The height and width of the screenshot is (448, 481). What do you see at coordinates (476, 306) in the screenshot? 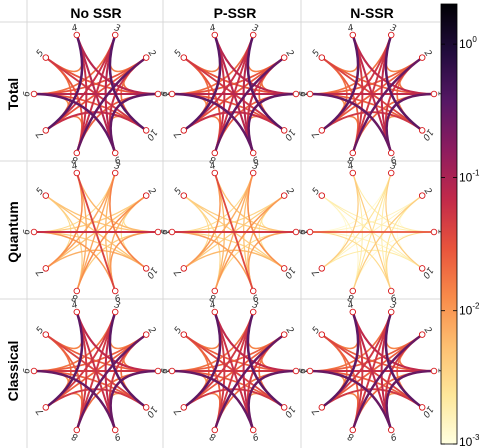
I see `colorbar-tick-exponent: -2` at bounding box center [476, 306].